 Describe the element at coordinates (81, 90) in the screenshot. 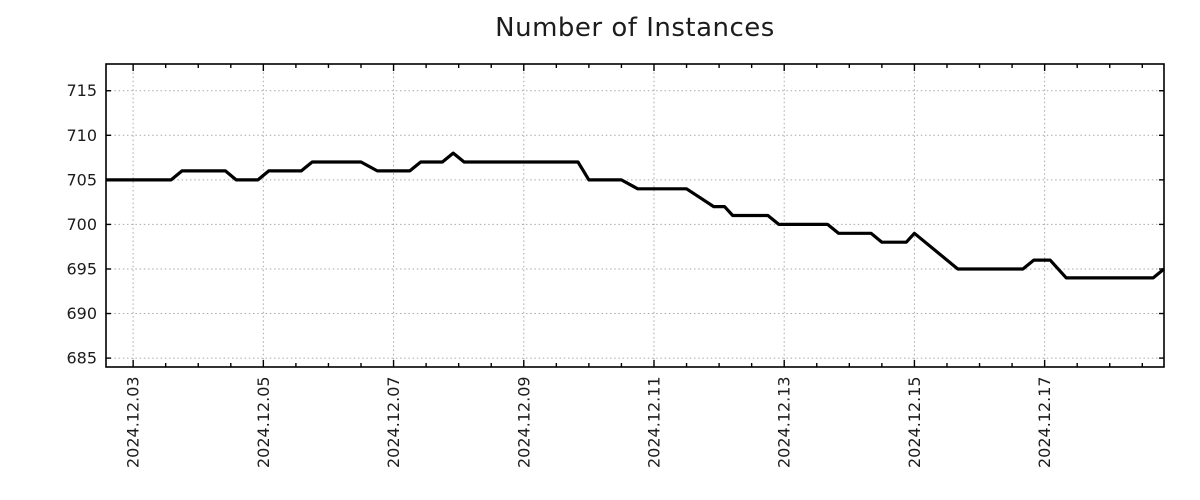

I see `y-tick-label: 715` at that location.